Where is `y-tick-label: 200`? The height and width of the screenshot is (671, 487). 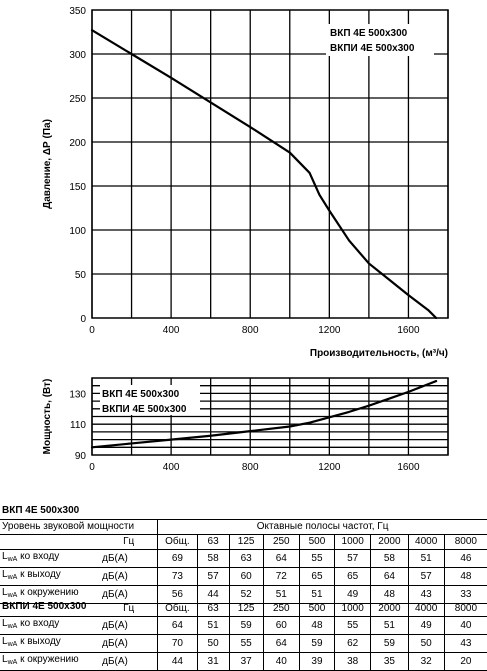 y-tick-label: 200 is located at coordinates (77, 143).